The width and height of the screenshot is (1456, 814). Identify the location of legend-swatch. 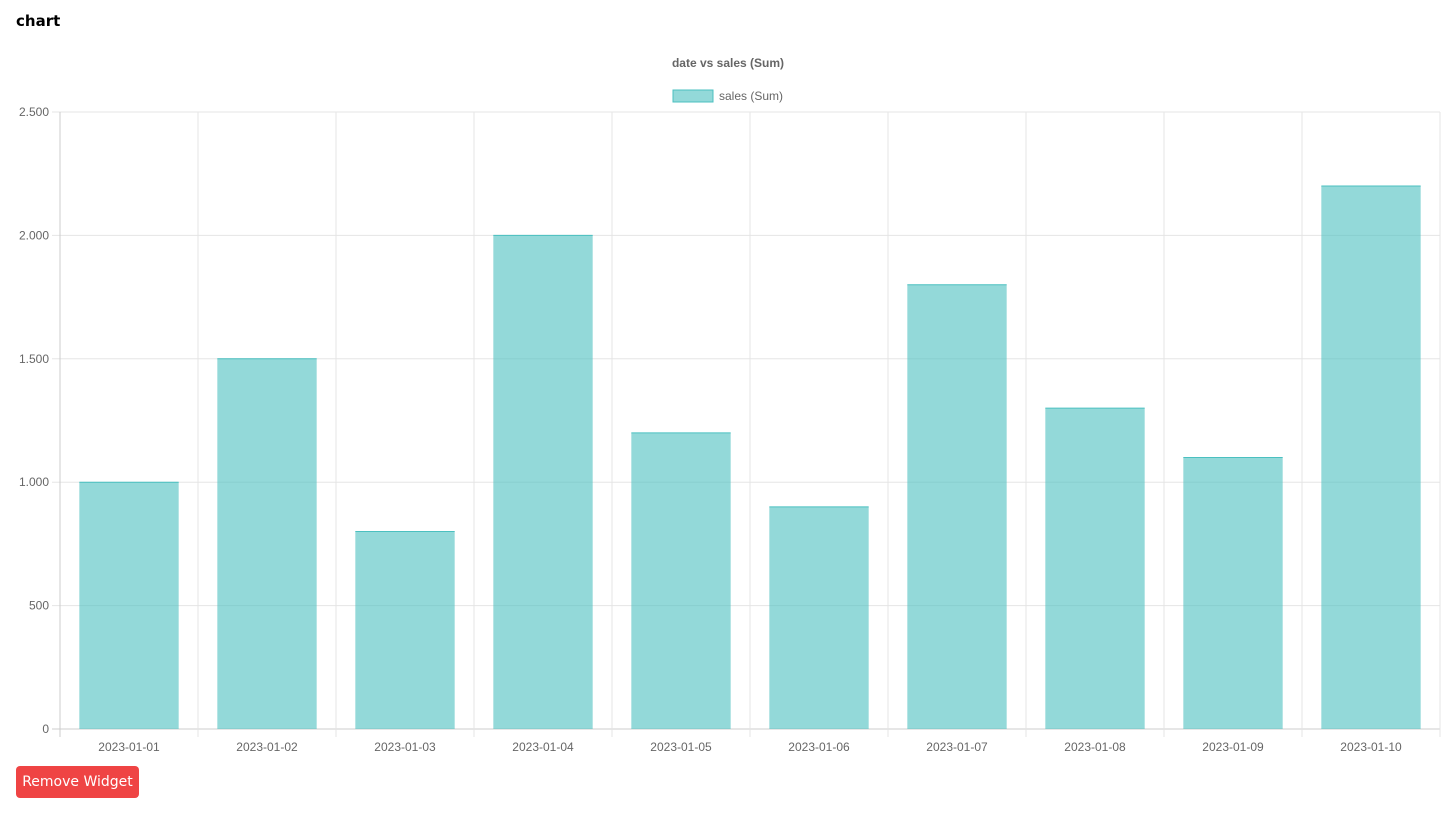
(693, 96).